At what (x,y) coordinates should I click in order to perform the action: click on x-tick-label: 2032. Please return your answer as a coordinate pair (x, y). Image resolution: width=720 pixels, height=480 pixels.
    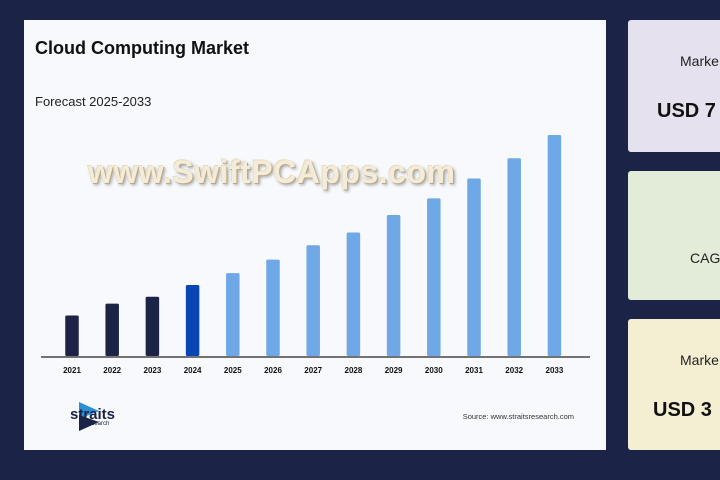
    Looking at the image, I should click on (514, 370).